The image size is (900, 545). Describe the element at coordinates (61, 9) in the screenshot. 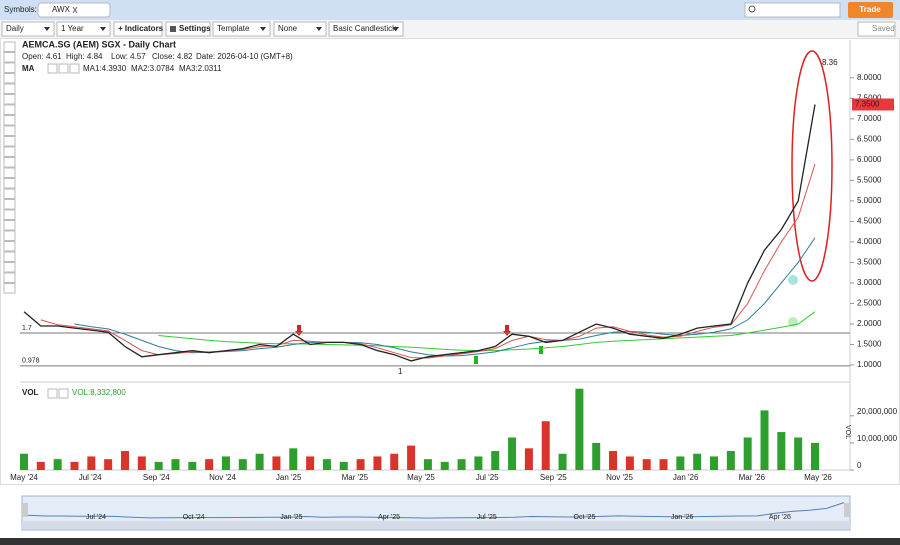

I see `symbol: AWX` at that location.